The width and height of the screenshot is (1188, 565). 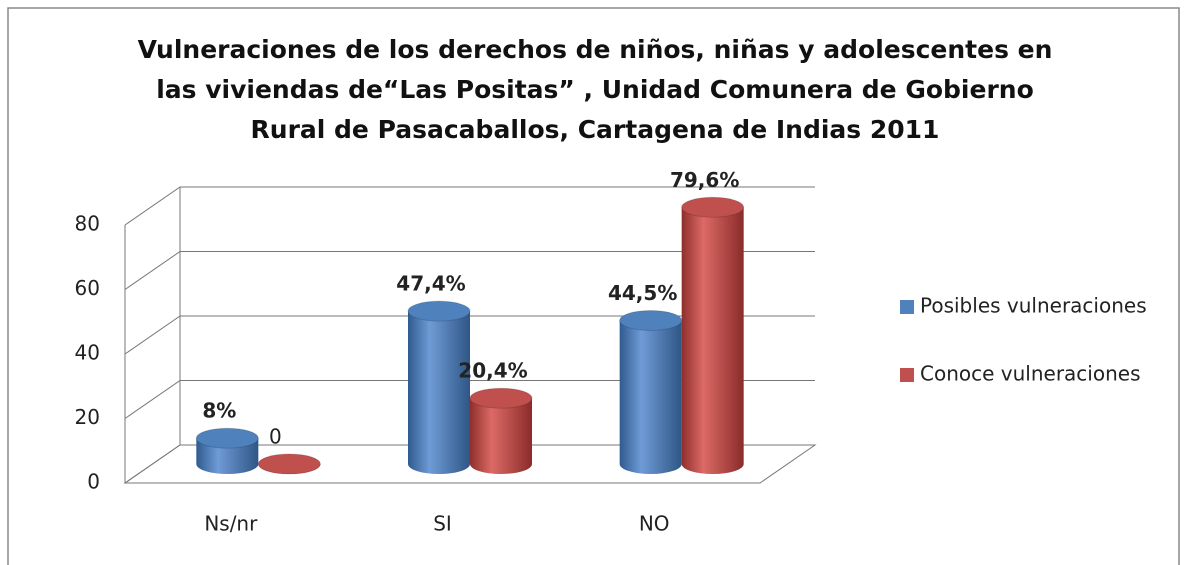 I want to click on y-tick-label: 80, so click(x=87, y=224).